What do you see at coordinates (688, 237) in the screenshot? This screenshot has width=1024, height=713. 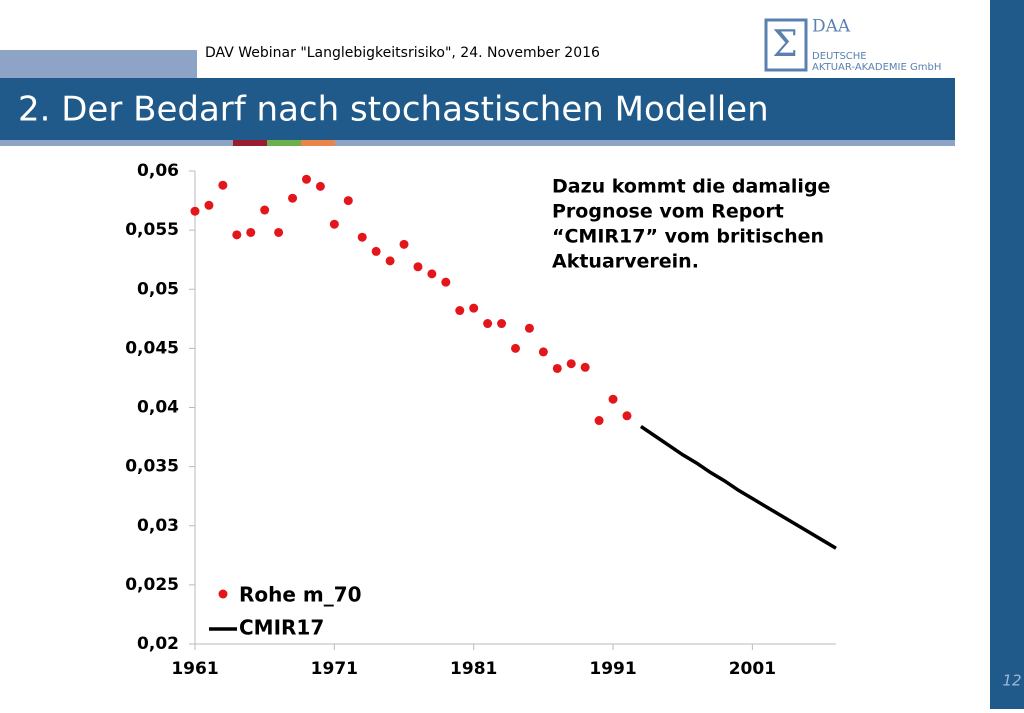 I see `annotation: “CMIR17” vom britischen` at bounding box center [688, 237].